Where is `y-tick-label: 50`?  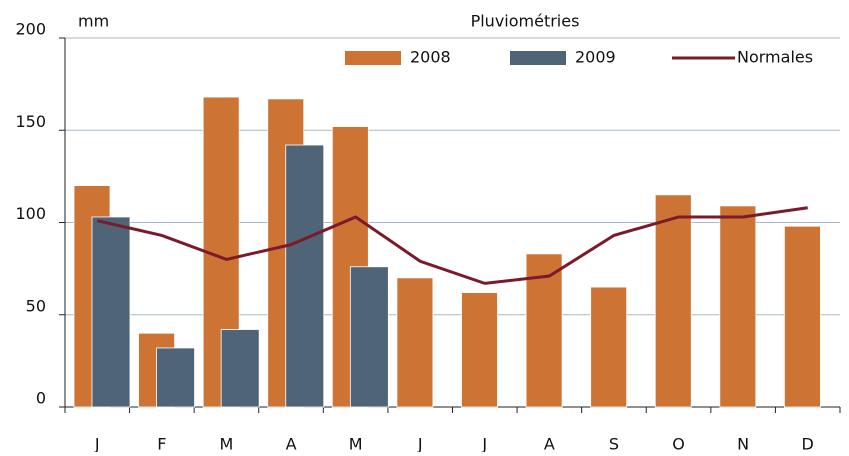 y-tick-label: 50 is located at coordinates (36, 305).